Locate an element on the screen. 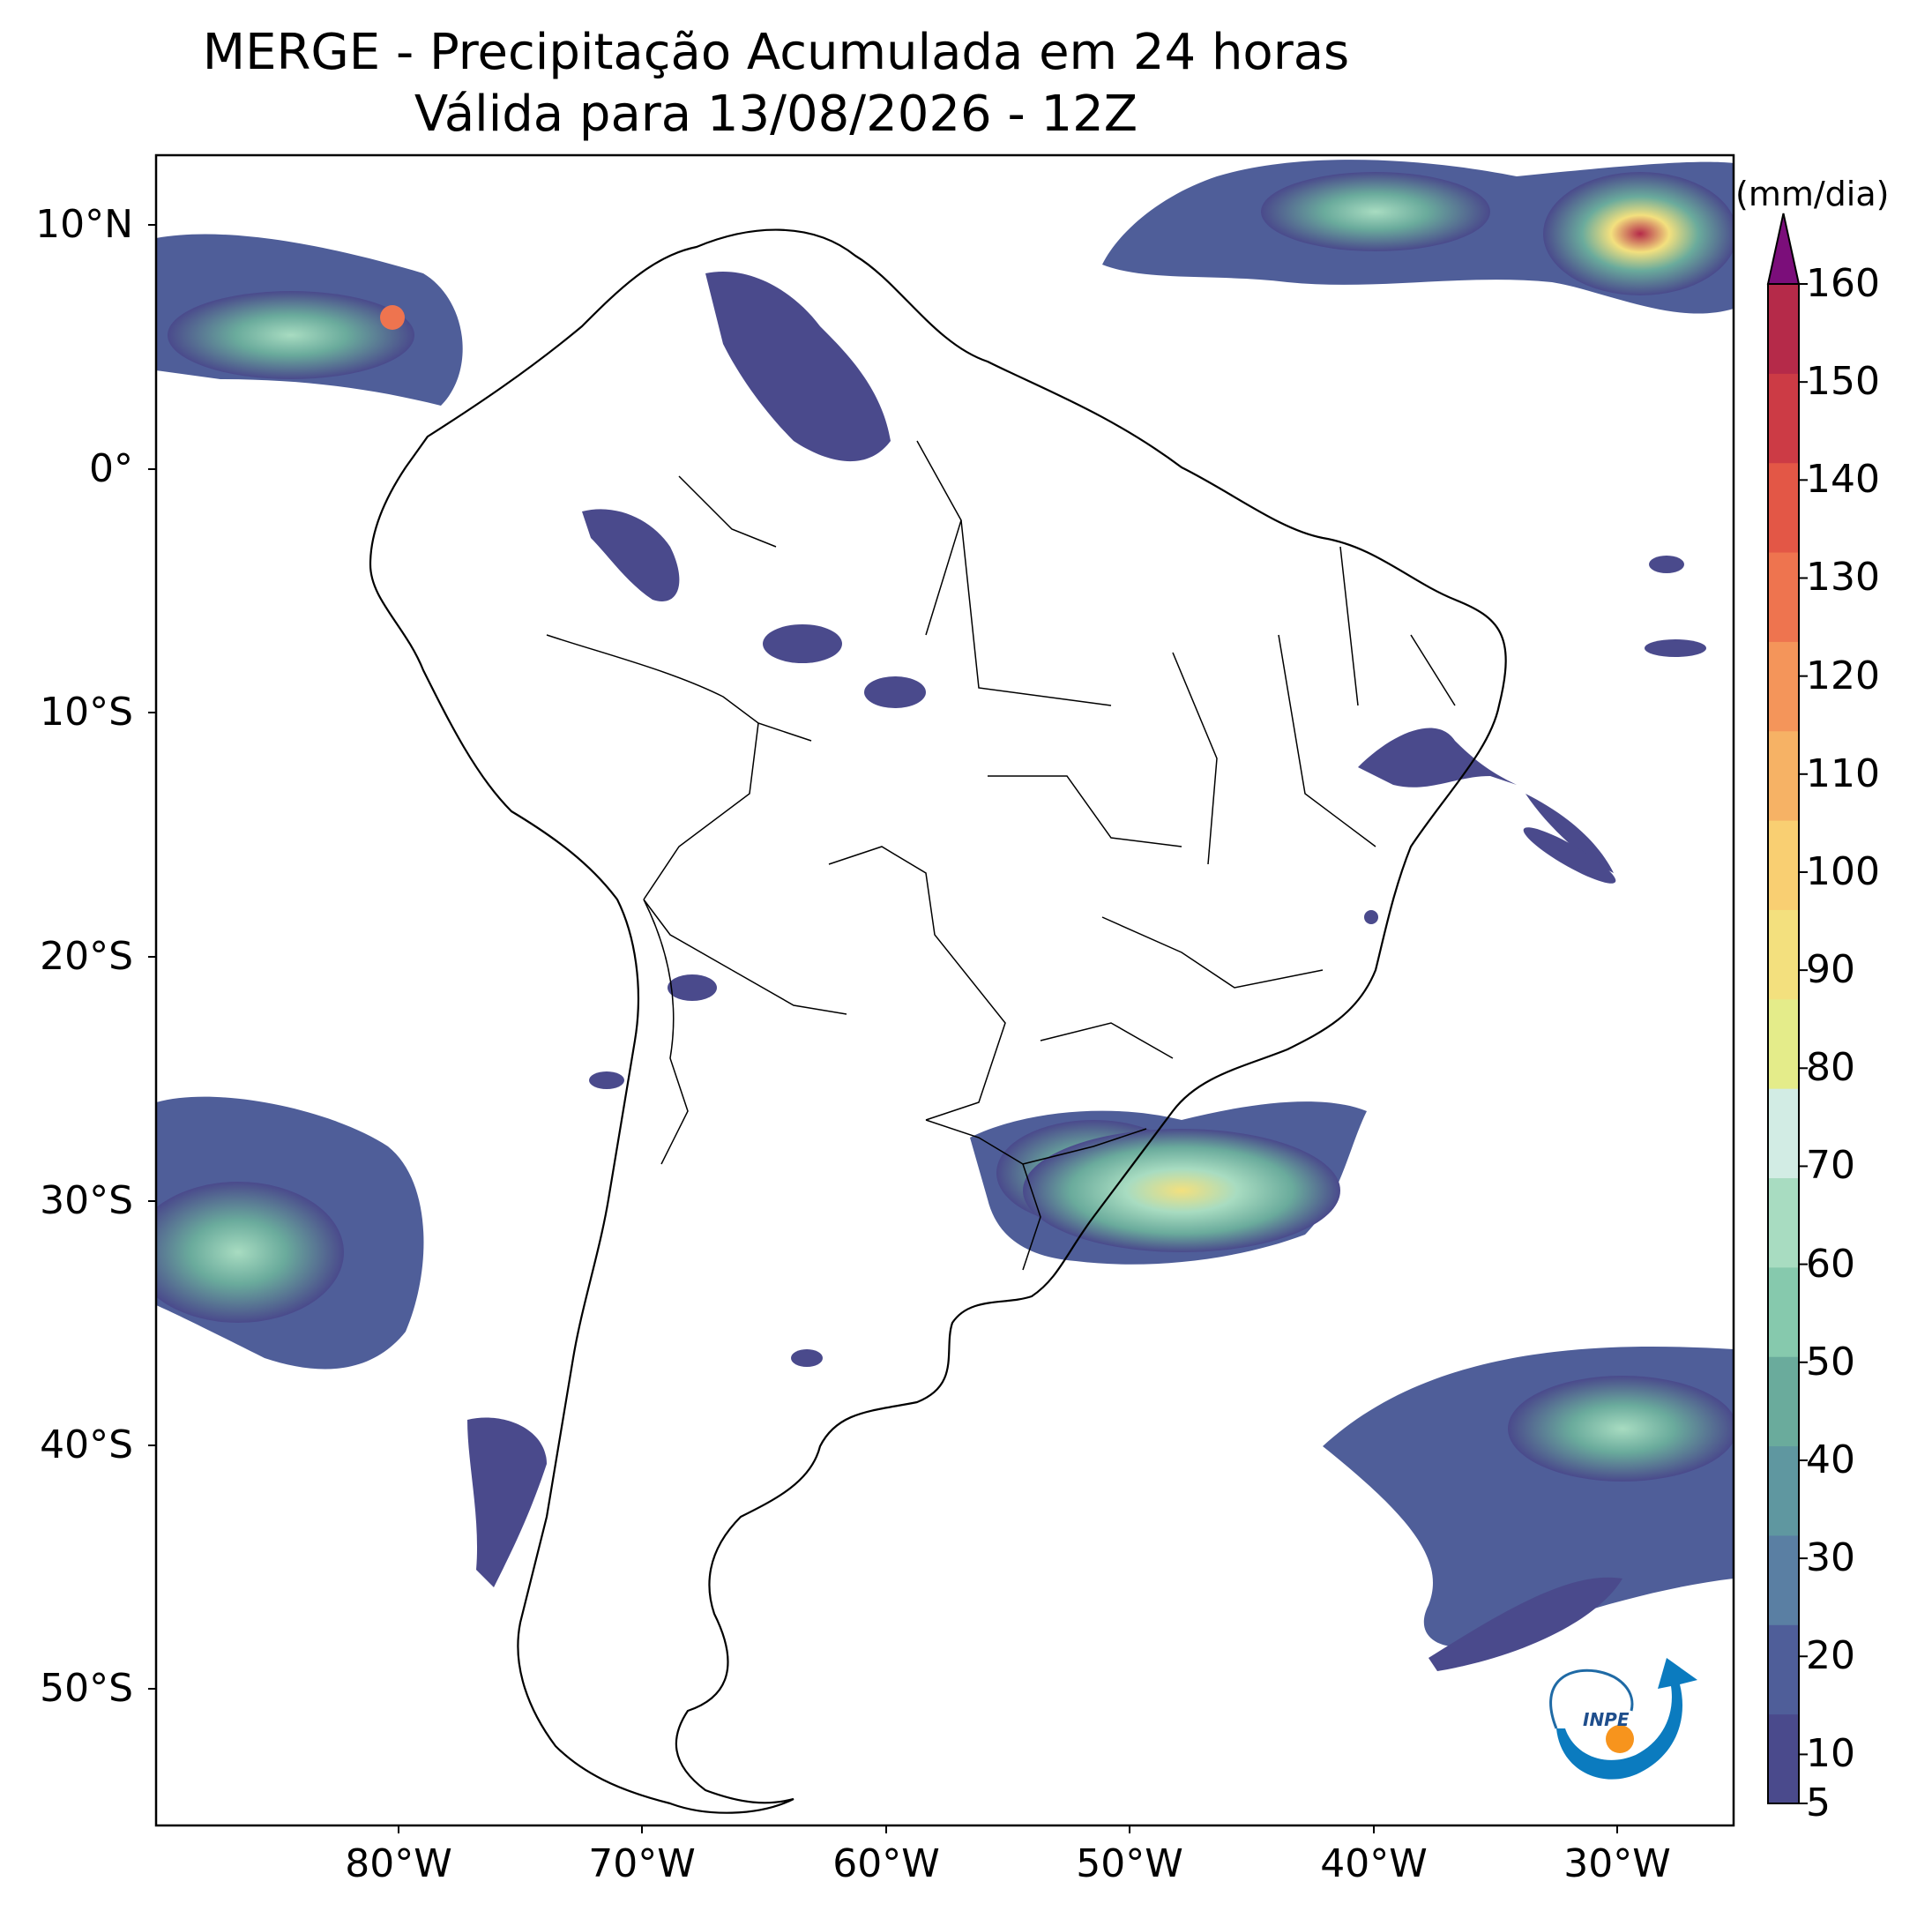  colorbar is located at coordinates (1787, 1009).